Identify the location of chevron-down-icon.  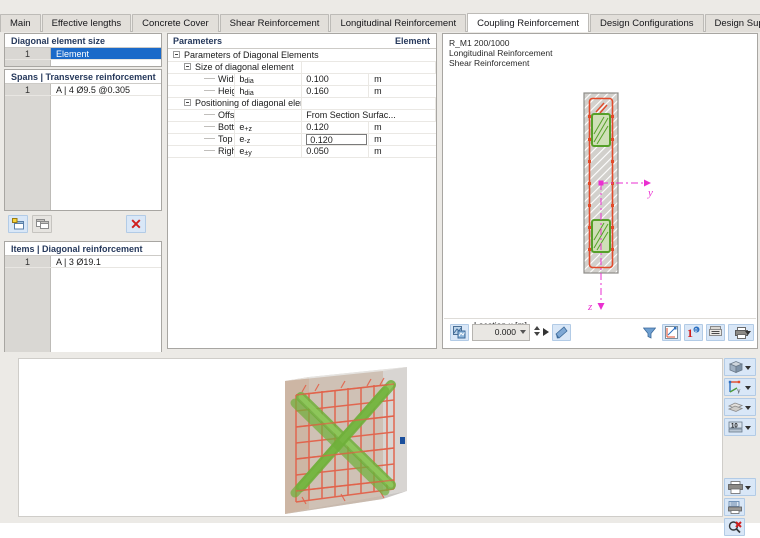
(748, 388).